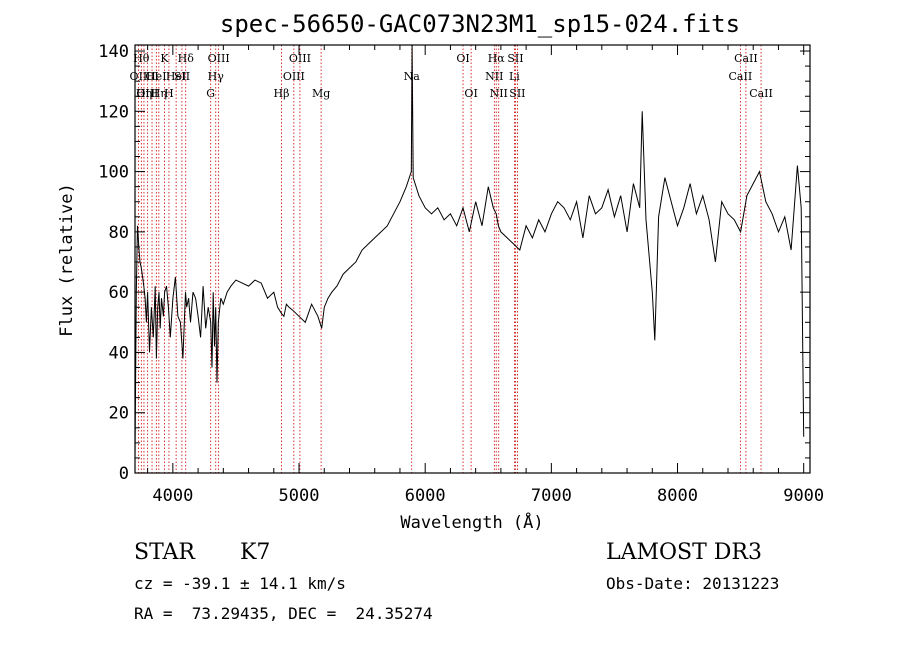 The width and height of the screenshot is (900, 649). Describe the element at coordinates (172, 496) in the screenshot. I see `x-tick-label-4000: 4000` at that location.